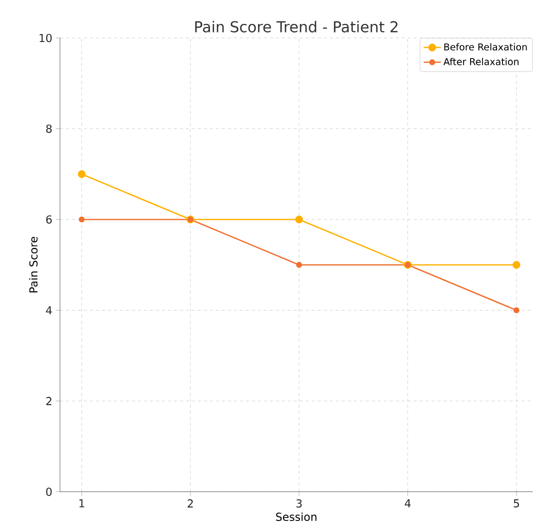 This screenshot has height=529, width=533. Describe the element at coordinates (407, 503) in the screenshot. I see `x-tick-label: 4` at that location.